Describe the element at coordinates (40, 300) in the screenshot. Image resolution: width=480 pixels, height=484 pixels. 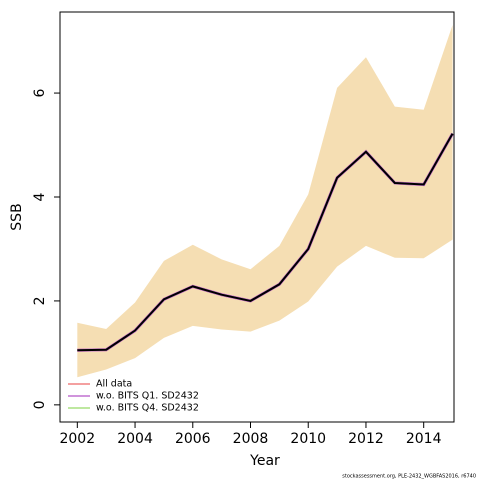
I see `y-tick-label: 2` at that location.